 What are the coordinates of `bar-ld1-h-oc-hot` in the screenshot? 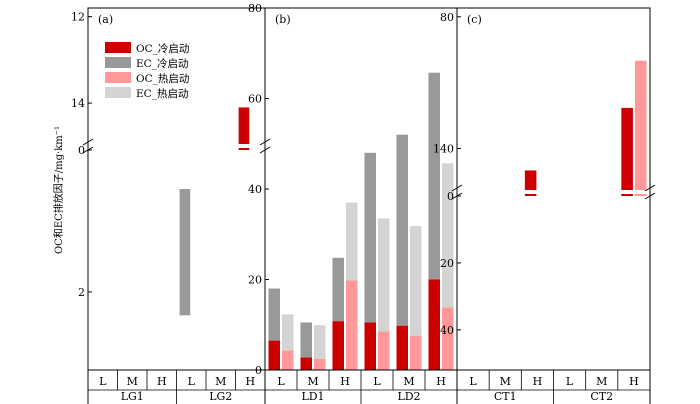 It's located at (352, 325).